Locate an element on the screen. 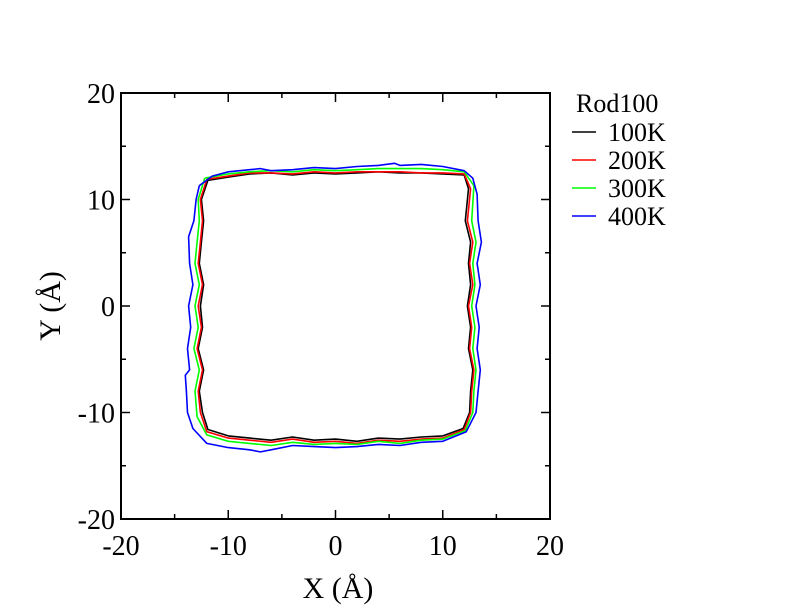  y-axis-title: Y (Å) is located at coordinates (50, 306).